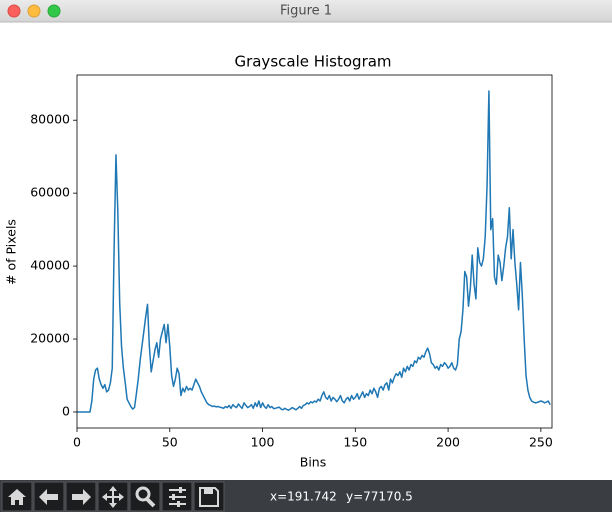  Describe the element at coordinates (177, 497) in the screenshot. I see `configure-icon` at that location.